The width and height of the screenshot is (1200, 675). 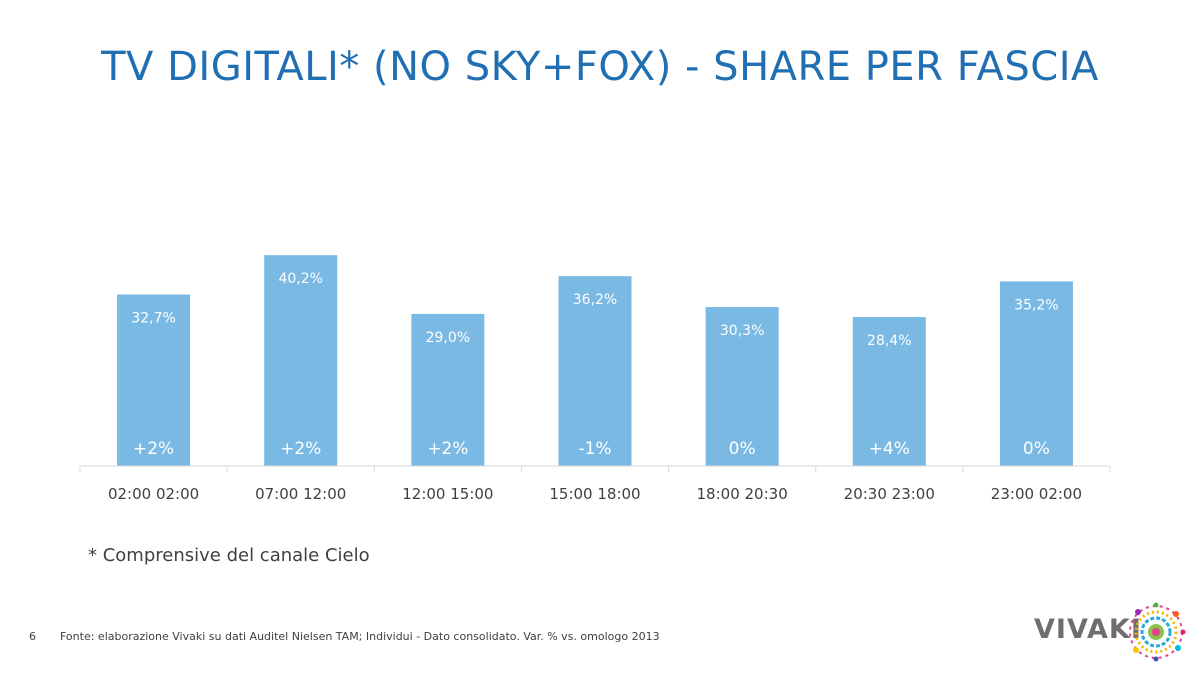 What do you see at coordinates (889, 449) in the screenshot?
I see `variation-label: +4%` at bounding box center [889, 449].